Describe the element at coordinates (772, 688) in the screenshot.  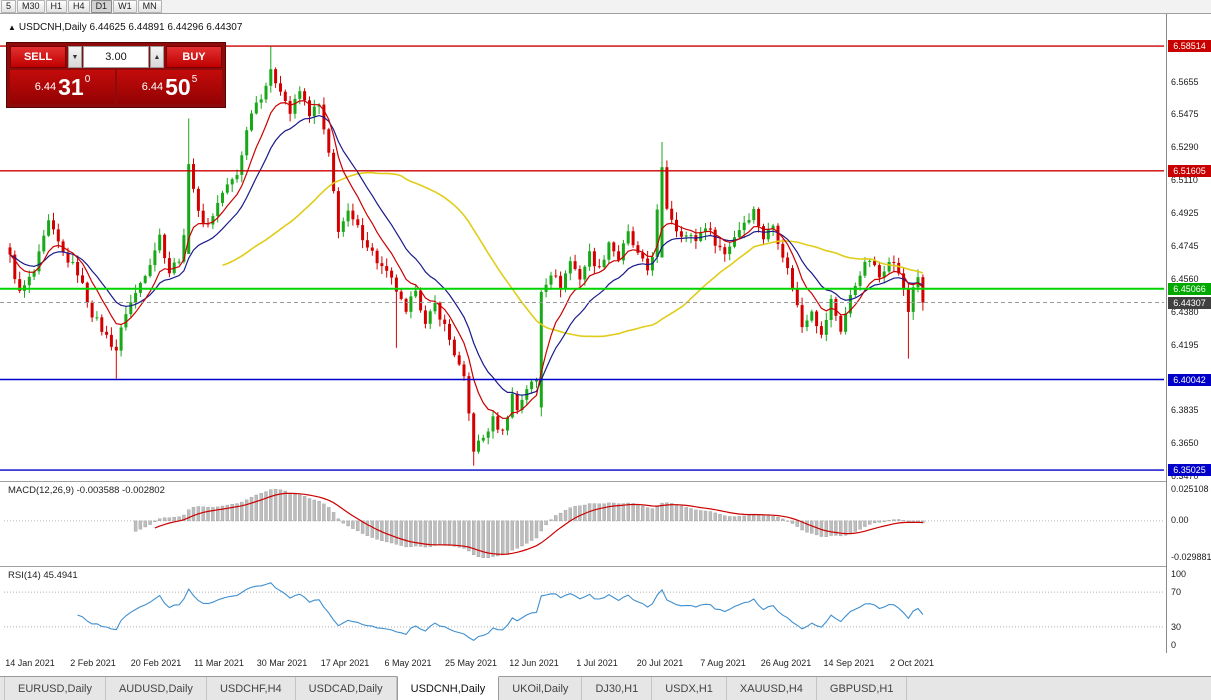
I see `symbol-tab-xauusd: XAUUSD,H4` at that location.